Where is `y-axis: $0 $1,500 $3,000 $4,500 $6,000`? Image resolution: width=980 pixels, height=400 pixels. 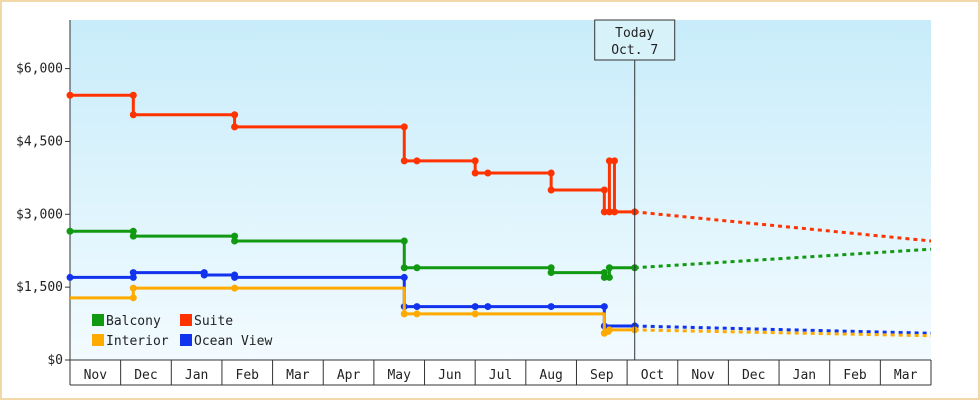
y-axis: $0 $1,500 $3,000 $4,500 $6,000 is located at coordinates (43, 194).